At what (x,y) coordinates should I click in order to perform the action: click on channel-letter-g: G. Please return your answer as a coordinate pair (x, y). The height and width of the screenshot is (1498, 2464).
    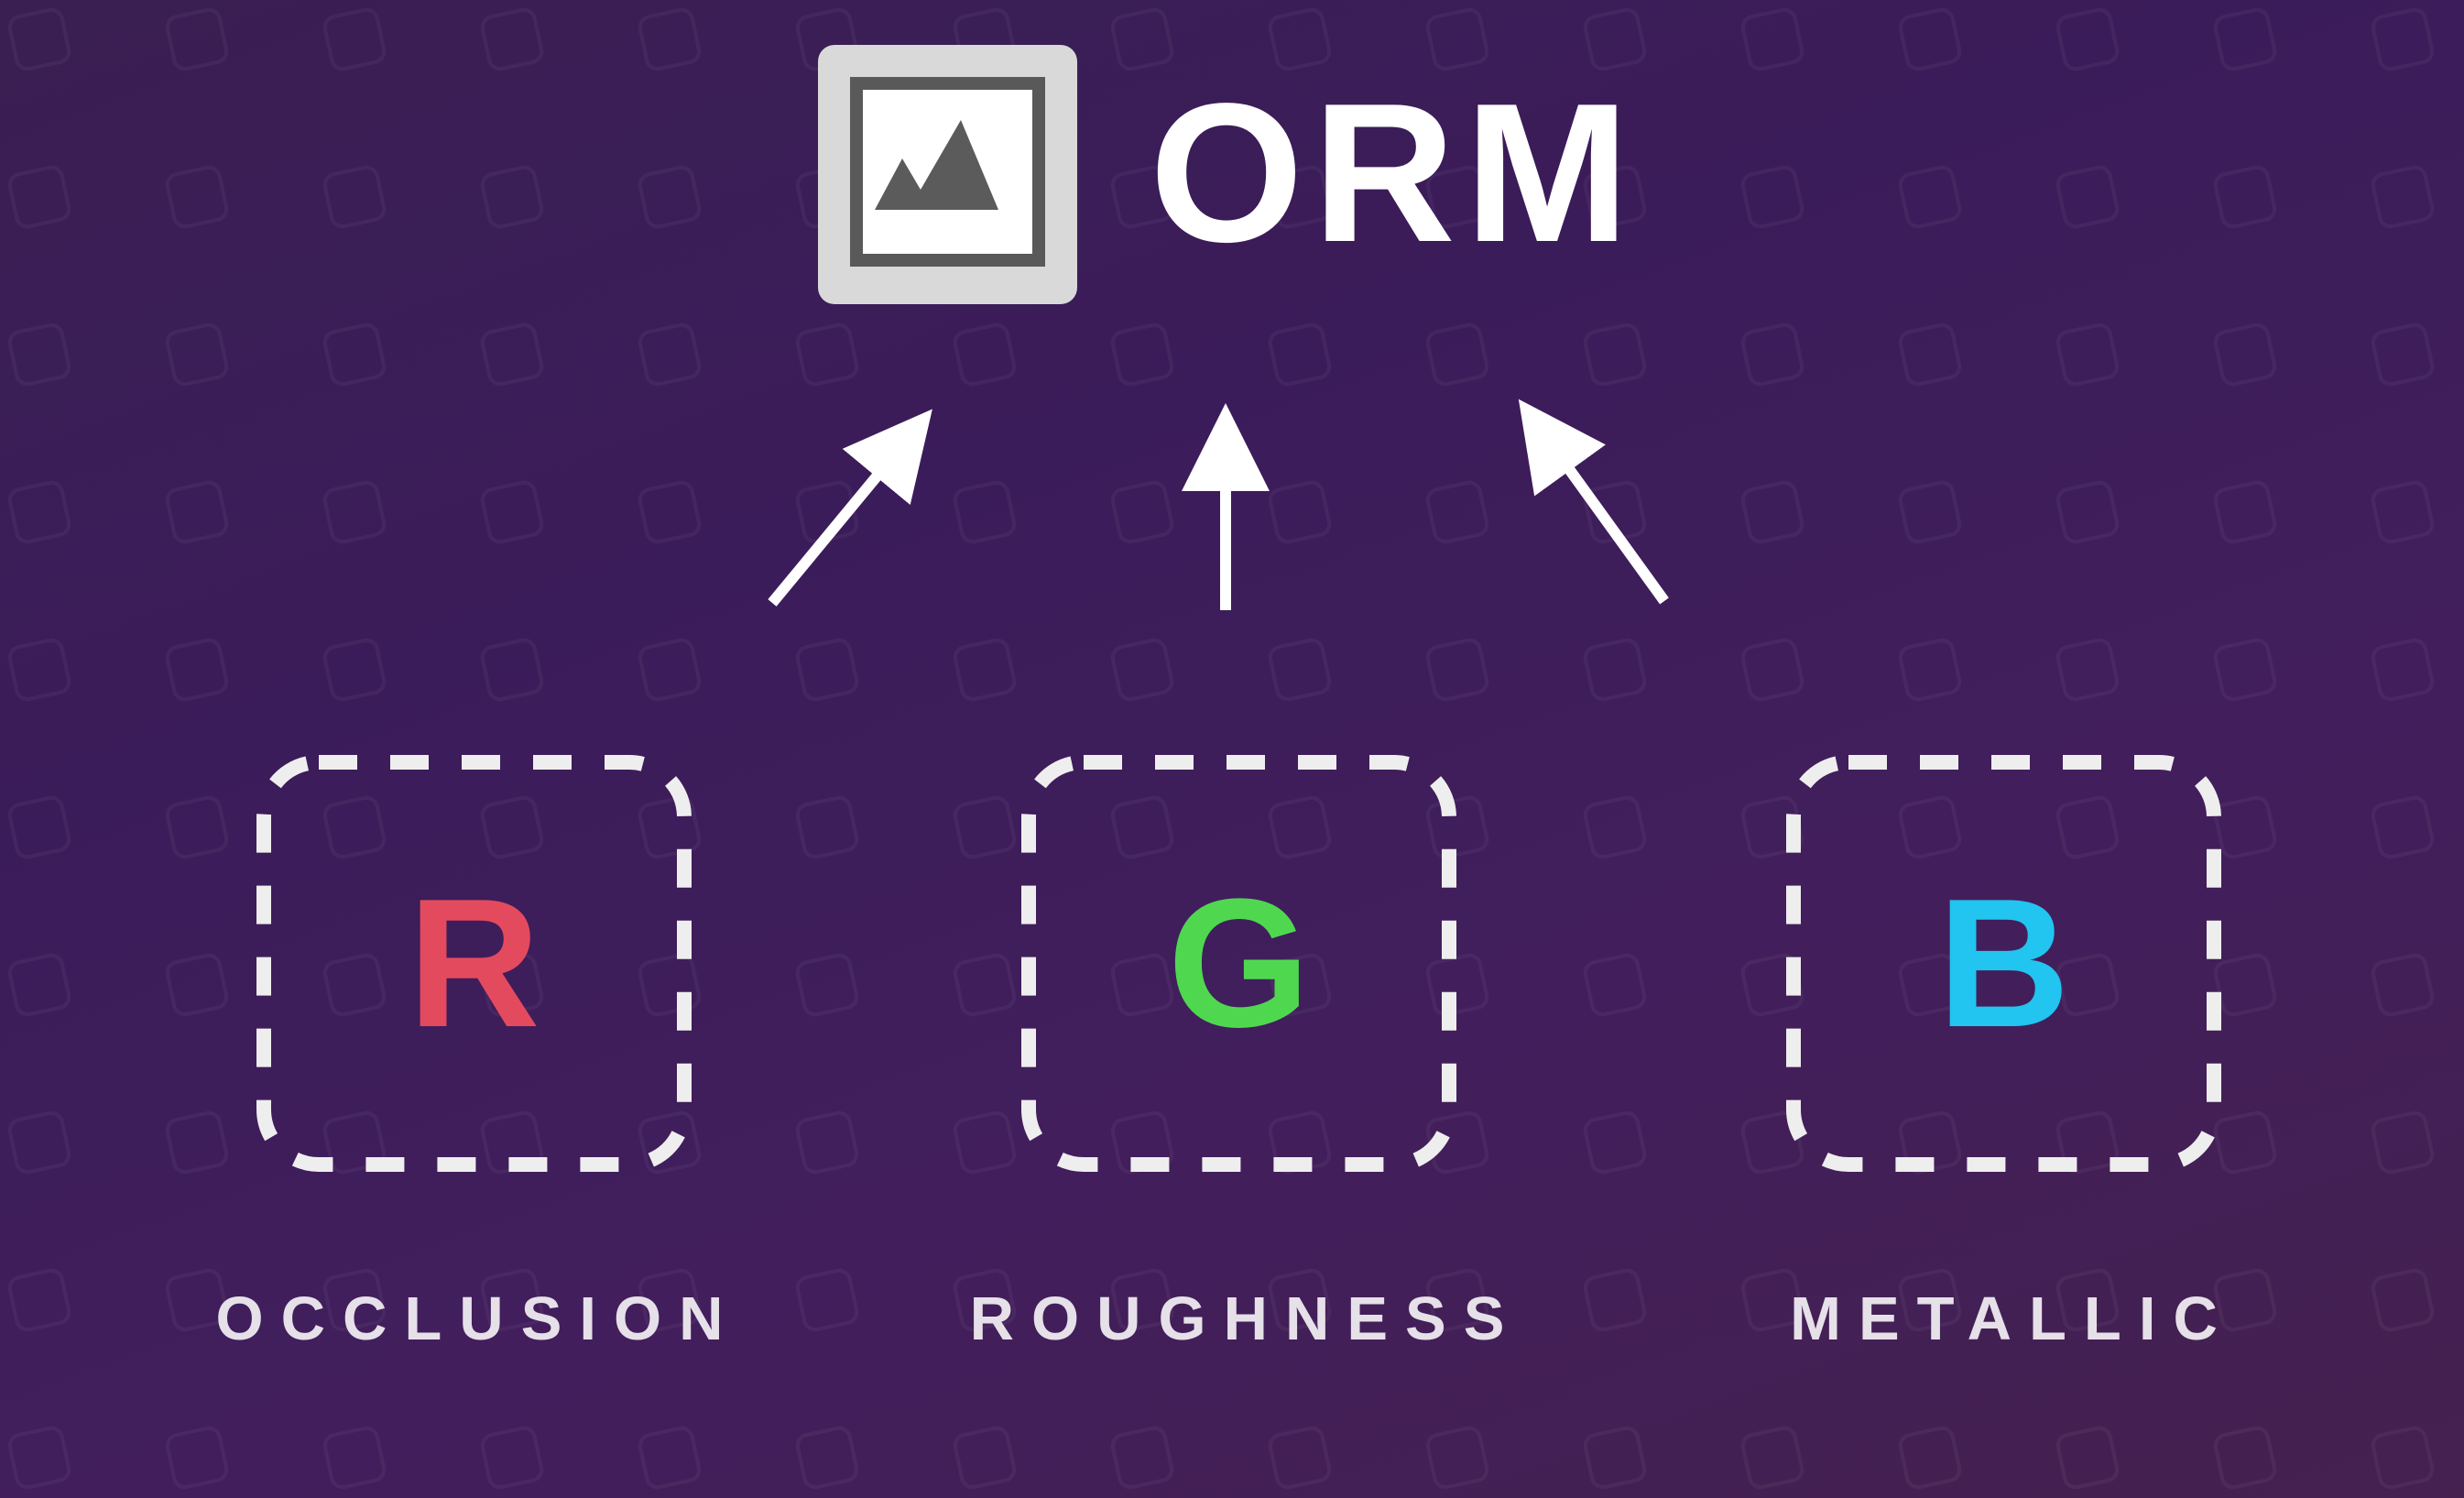
    Looking at the image, I should click on (1239, 963).